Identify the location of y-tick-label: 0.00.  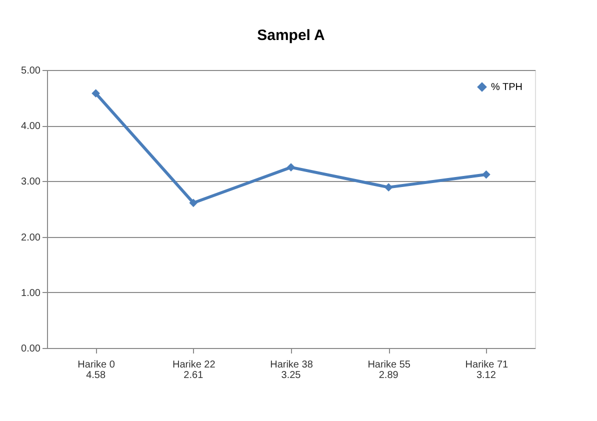
(31, 349).